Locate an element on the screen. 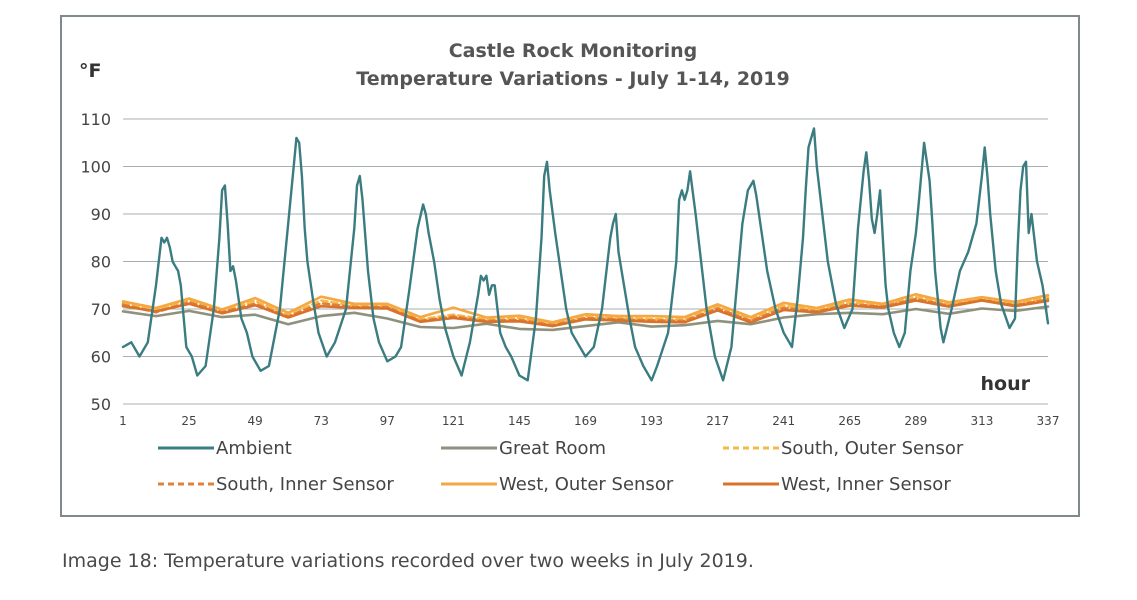 The height and width of the screenshot is (600, 1137). y-tick-label: 60 is located at coordinates (101, 357).